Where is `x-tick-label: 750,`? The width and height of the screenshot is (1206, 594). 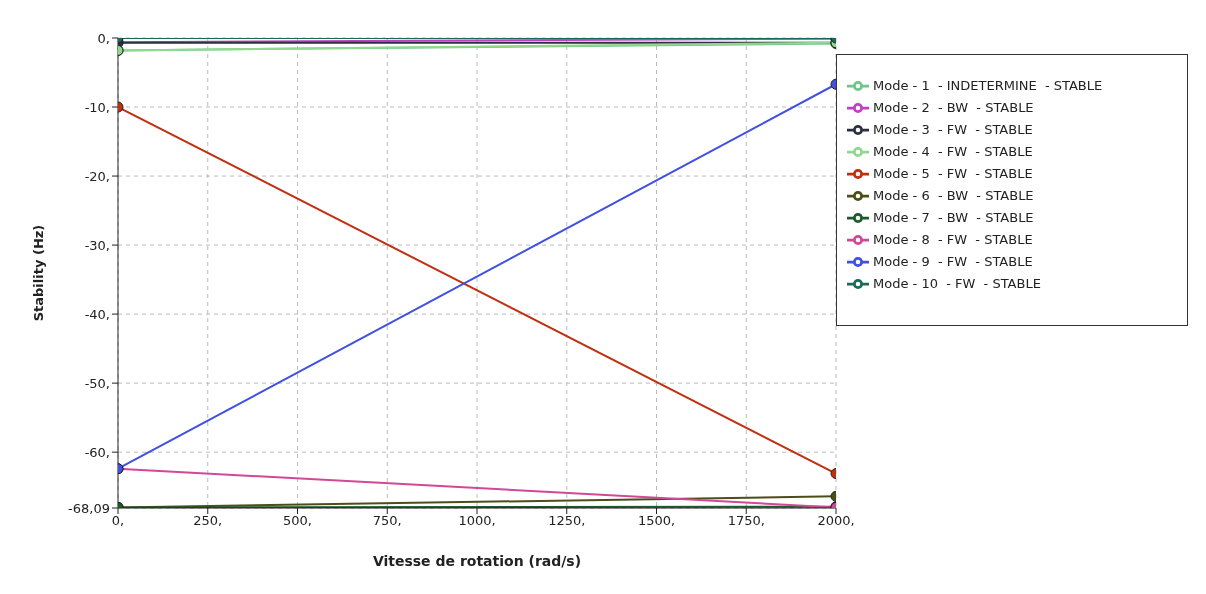
x-tick-label: 750, is located at coordinates (387, 521).